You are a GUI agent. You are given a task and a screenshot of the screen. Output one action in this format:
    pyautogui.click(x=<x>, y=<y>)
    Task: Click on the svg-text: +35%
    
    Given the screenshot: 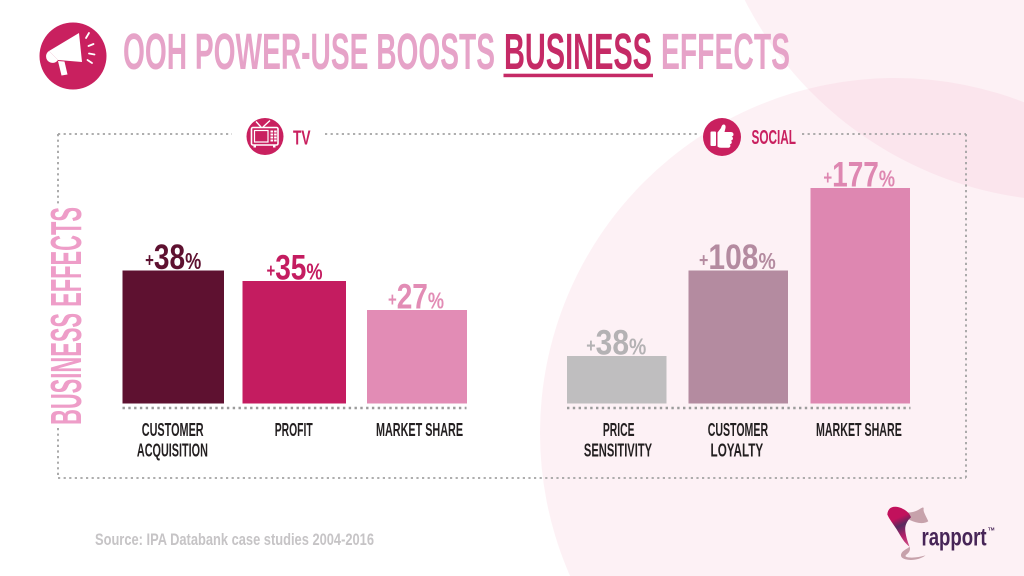 What is the action you would take?
    pyautogui.click(x=294, y=267)
    